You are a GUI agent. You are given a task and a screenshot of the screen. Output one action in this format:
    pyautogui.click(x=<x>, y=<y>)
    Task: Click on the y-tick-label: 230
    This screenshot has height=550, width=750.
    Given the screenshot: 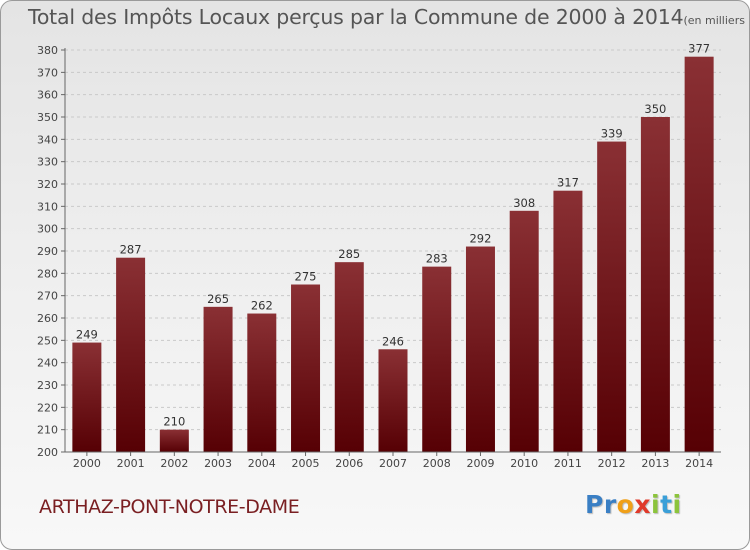 What is the action you would take?
    pyautogui.click(x=47, y=385)
    